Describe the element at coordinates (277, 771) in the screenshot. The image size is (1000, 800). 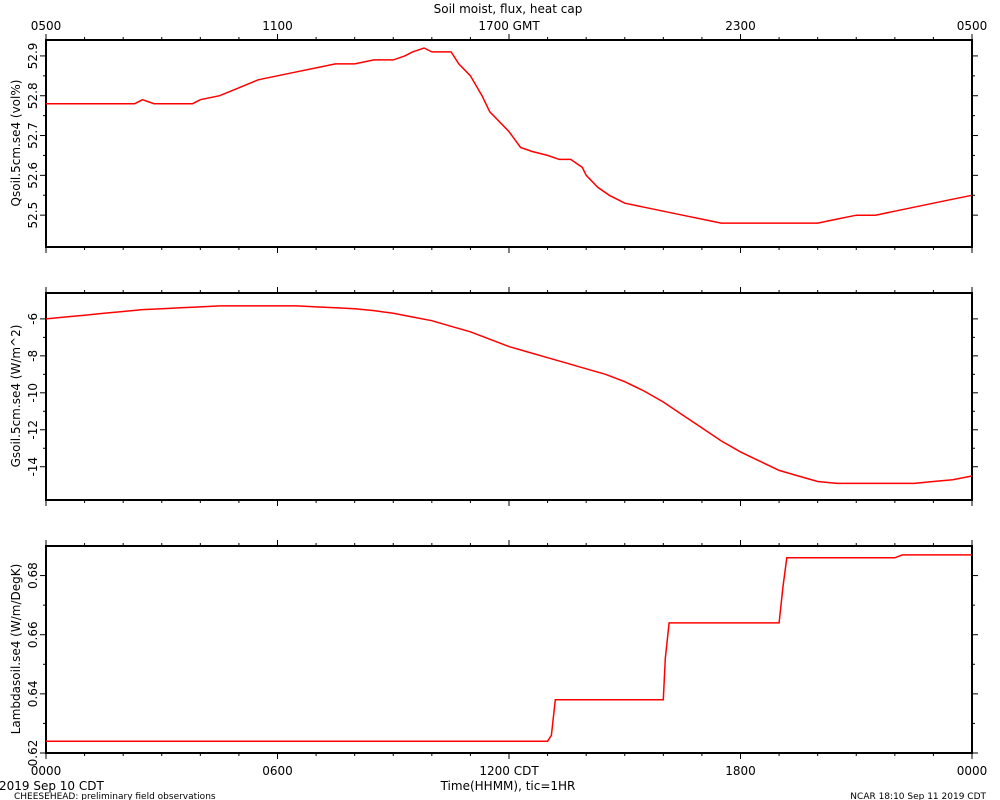
I see `x-tick-label-bottom: 0600` at that location.